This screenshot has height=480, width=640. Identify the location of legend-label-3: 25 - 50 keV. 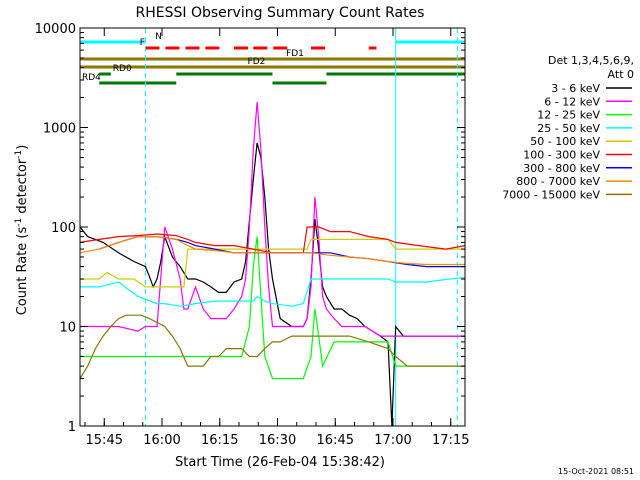
(568, 128).